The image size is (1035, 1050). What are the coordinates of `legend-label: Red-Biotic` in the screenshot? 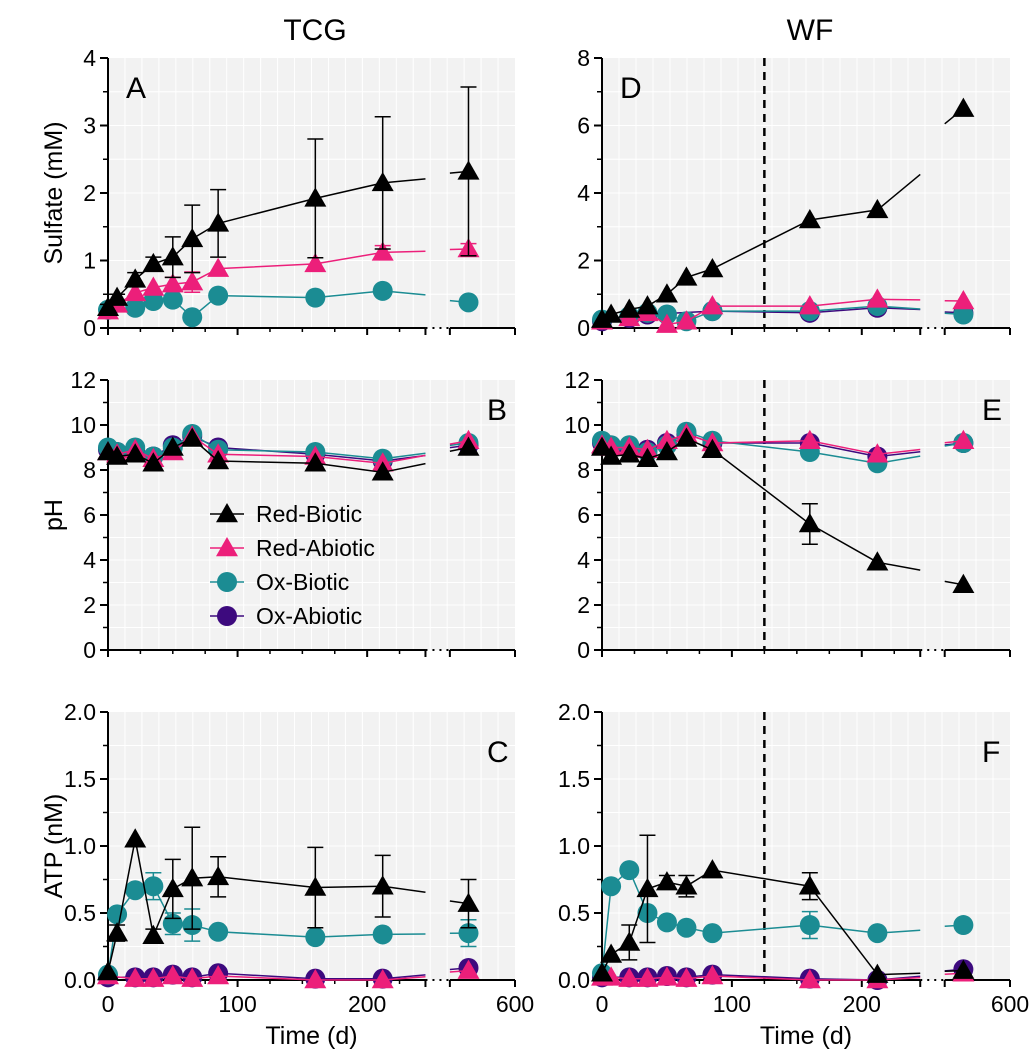 It's located at (309, 514).